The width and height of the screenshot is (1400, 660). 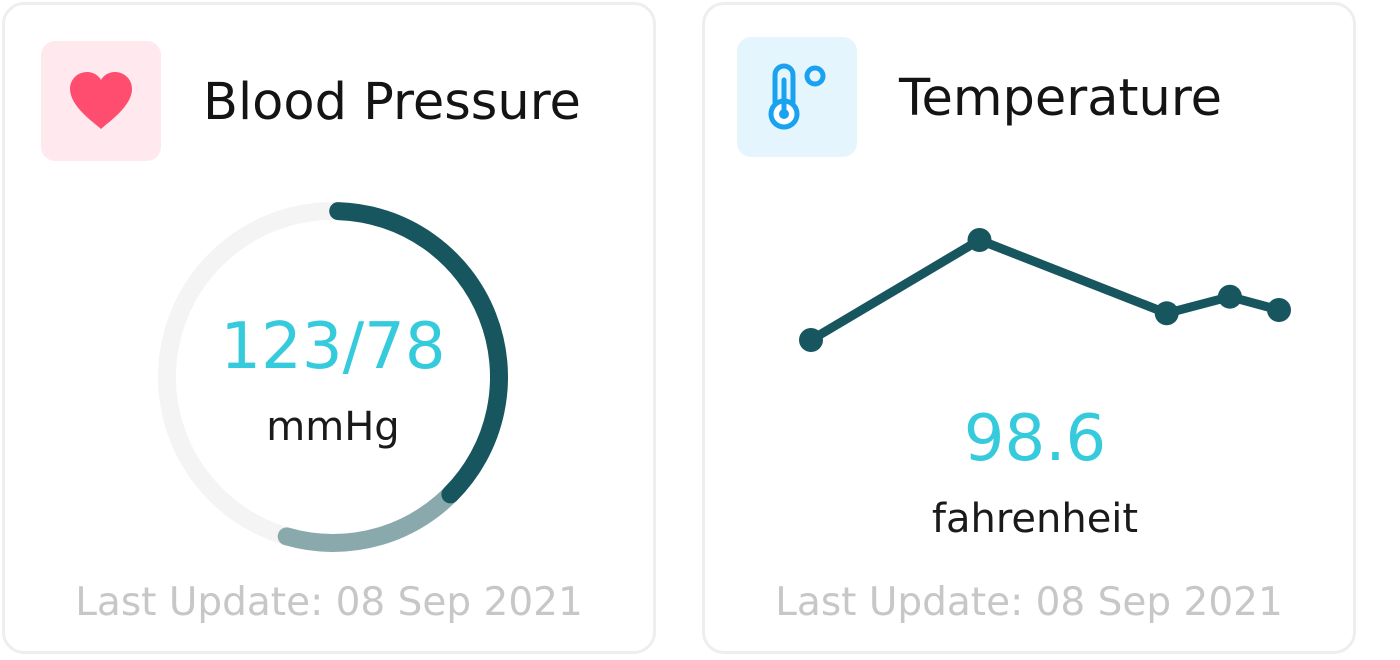 What do you see at coordinates (329, 602) in the screenshot?
I see `blood-pressure-last-update: Last Update: 08 Sep 2021` at bounding box center [329, 602].